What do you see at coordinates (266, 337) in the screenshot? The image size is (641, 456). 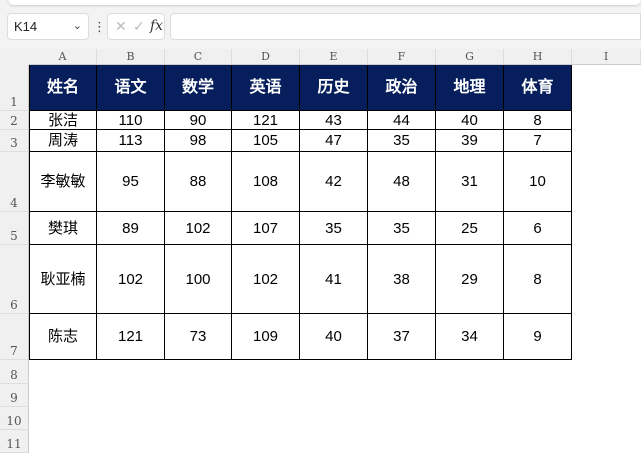 I see `score-cell: 109` at bounding box center [266, 337].